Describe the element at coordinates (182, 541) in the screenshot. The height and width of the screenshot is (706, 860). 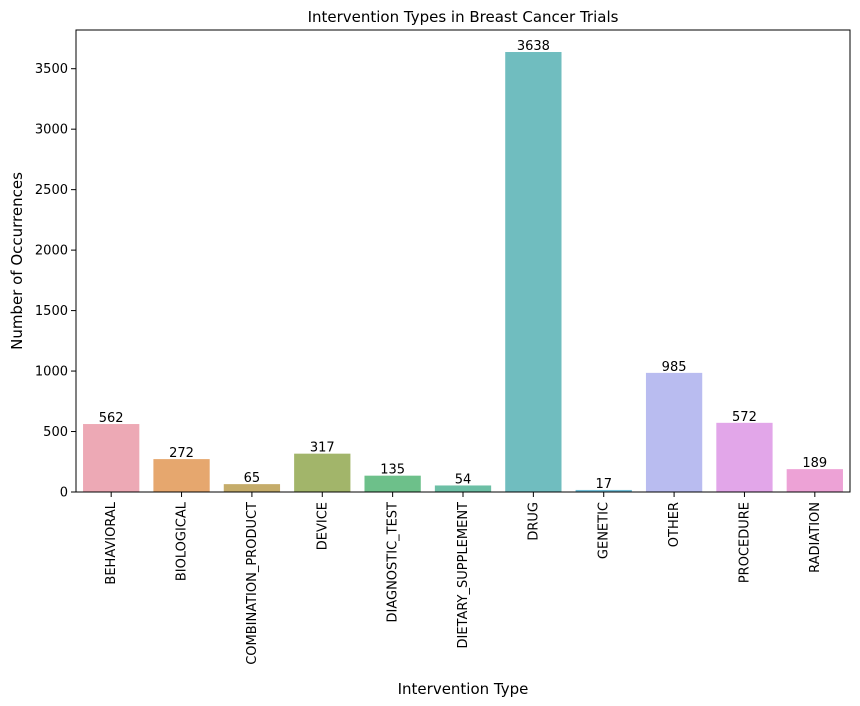
I see `x-tick-label: BIOLOGICAL` at that location.